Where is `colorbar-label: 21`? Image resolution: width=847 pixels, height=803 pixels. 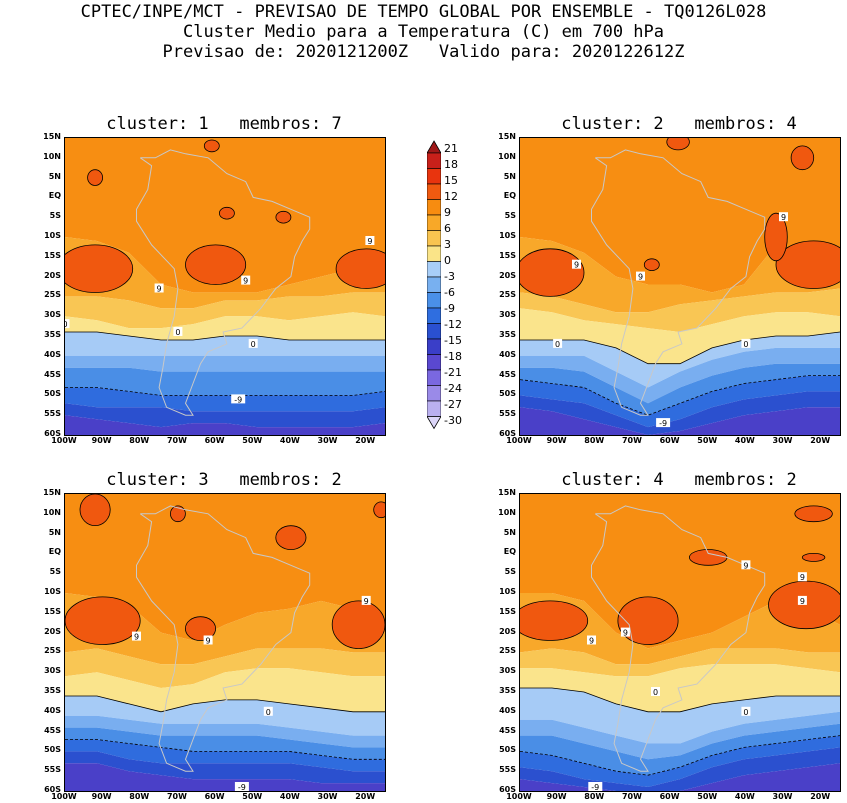 colorbar-label: 21 is located at coordinates (451, 149).